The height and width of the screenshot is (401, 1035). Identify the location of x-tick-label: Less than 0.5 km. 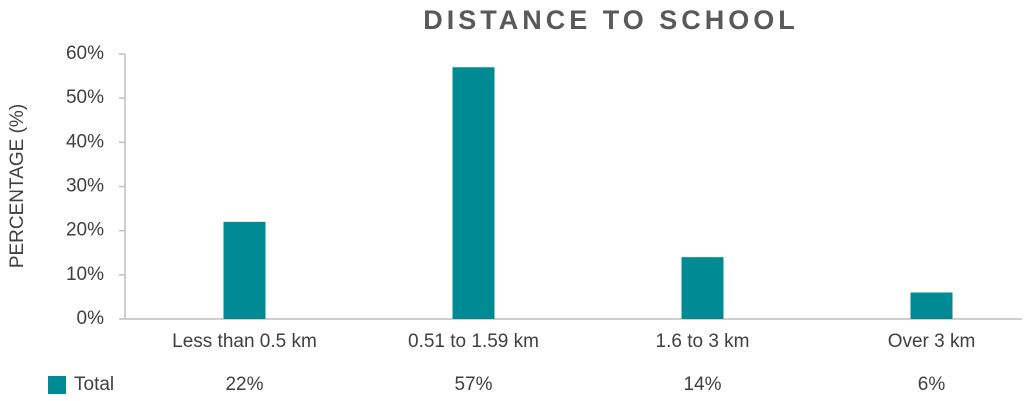
(244, 341).